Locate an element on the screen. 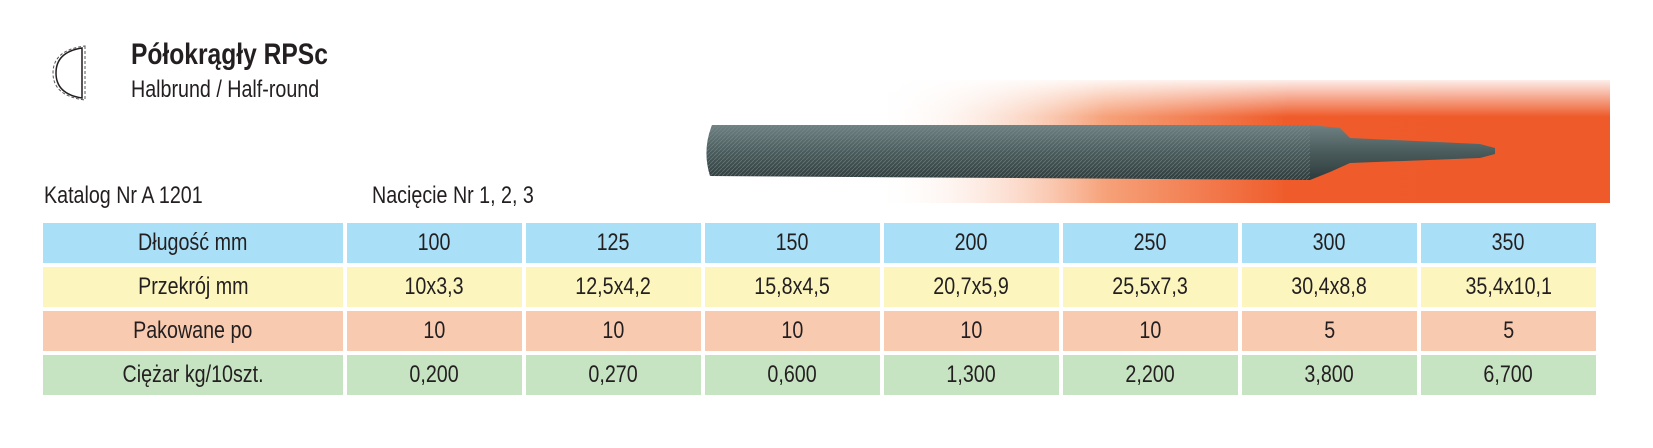  cell-value: 200 is located at coordinates (971, 242).